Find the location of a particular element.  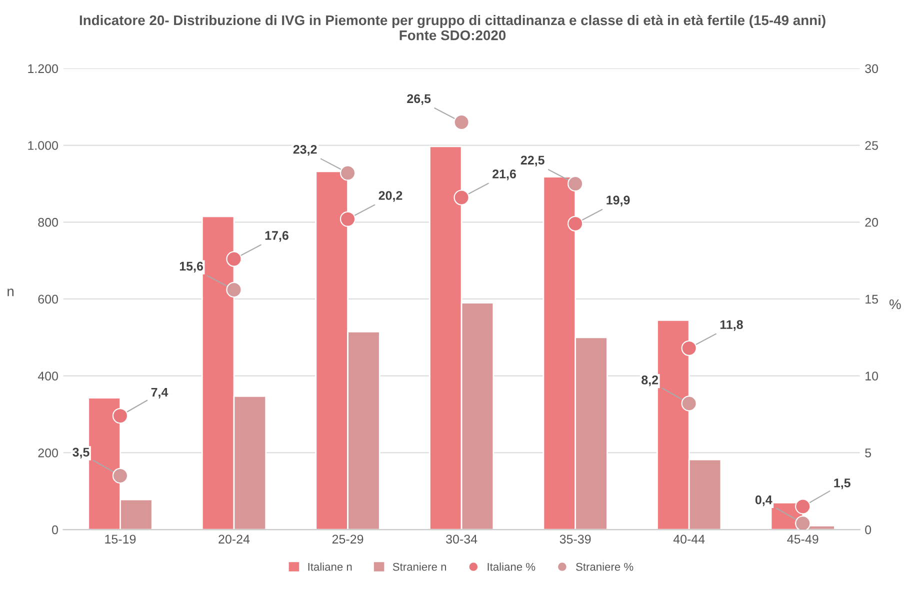

data-label: 15,6 is located at coordinates (191, 267).